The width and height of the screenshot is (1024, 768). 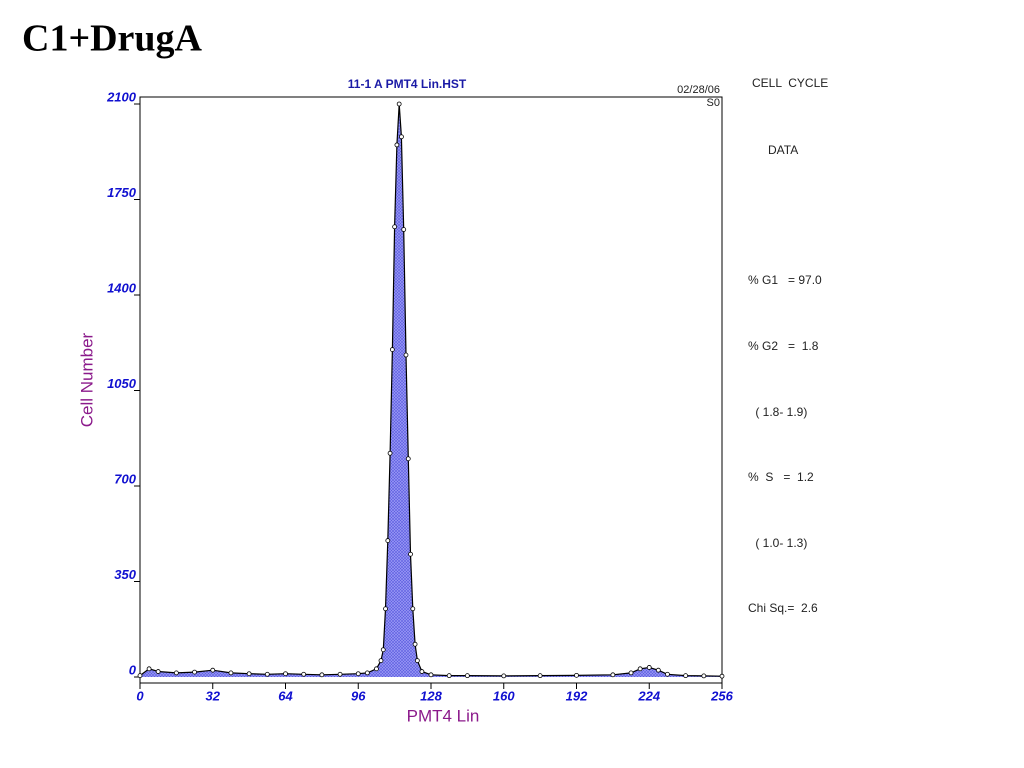 What do you see at coordinates (122, 192) in the screenshot?
I see `y-tick-label: 1750` at bounding box center [122, 192].